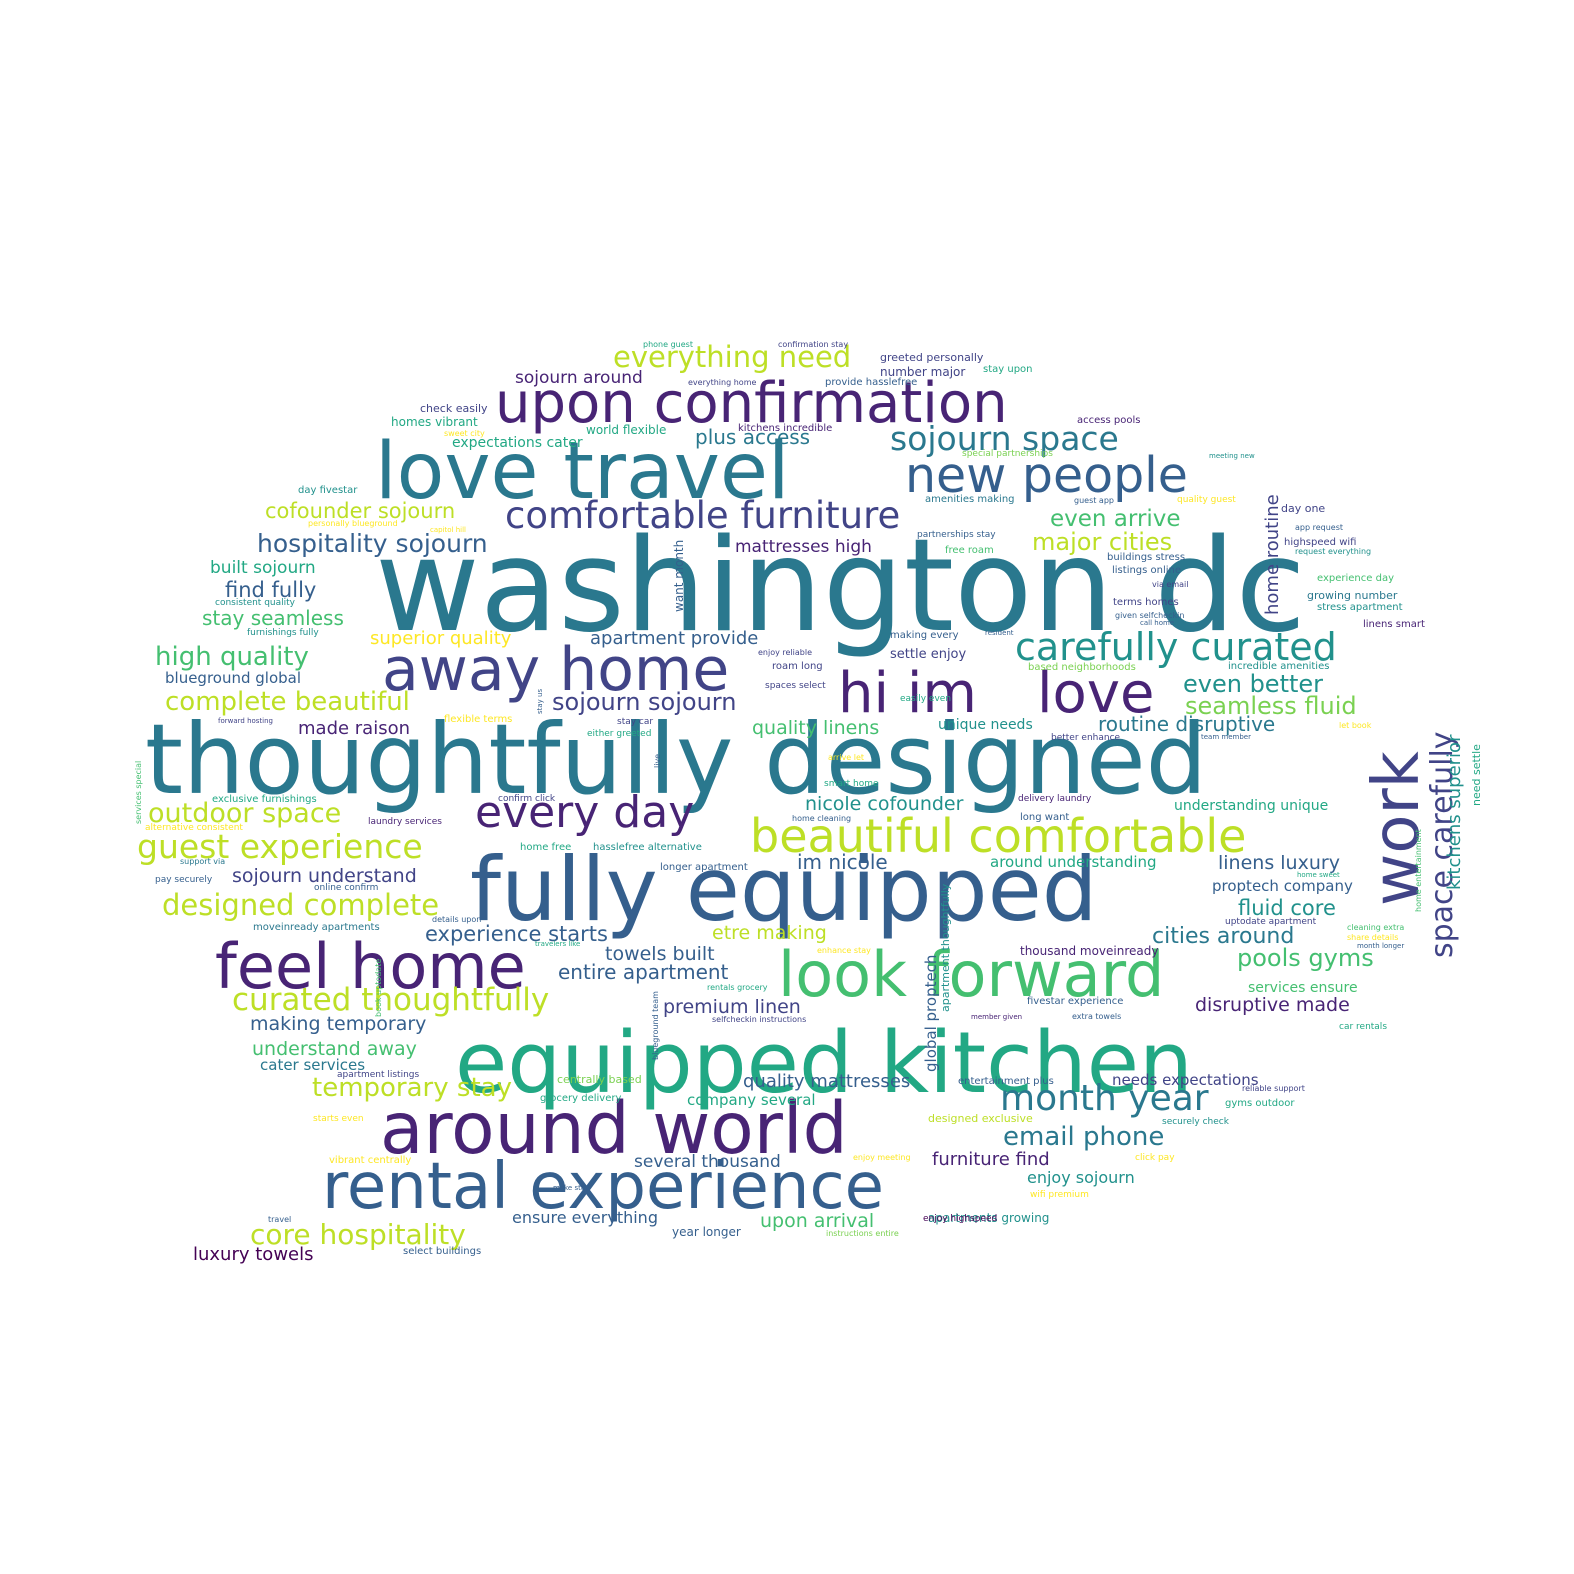  What do you see at coordinates (390, 1000) in the screenshot?
I see `cloud-word: curated thoughtfully` at bounding box center [390, 1000].